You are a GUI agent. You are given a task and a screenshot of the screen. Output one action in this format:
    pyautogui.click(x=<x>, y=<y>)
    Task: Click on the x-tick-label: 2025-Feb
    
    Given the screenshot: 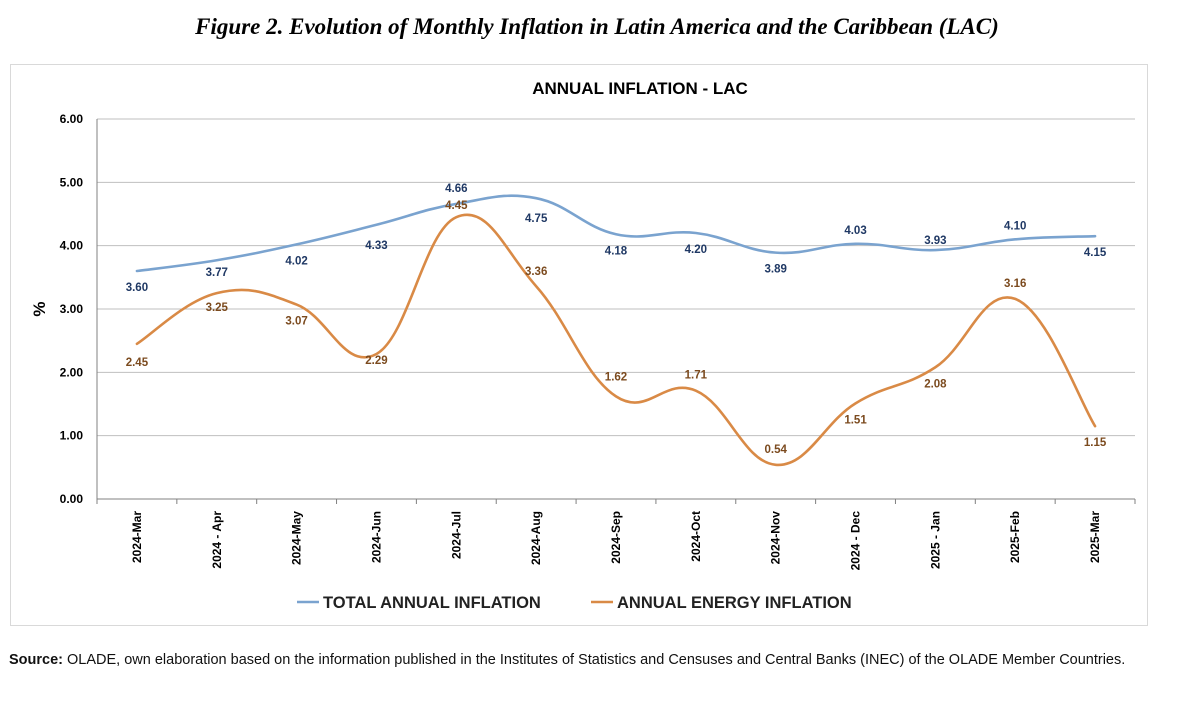 What is the action you would take?
    pyautogui.click(x=1015, y=537)
    